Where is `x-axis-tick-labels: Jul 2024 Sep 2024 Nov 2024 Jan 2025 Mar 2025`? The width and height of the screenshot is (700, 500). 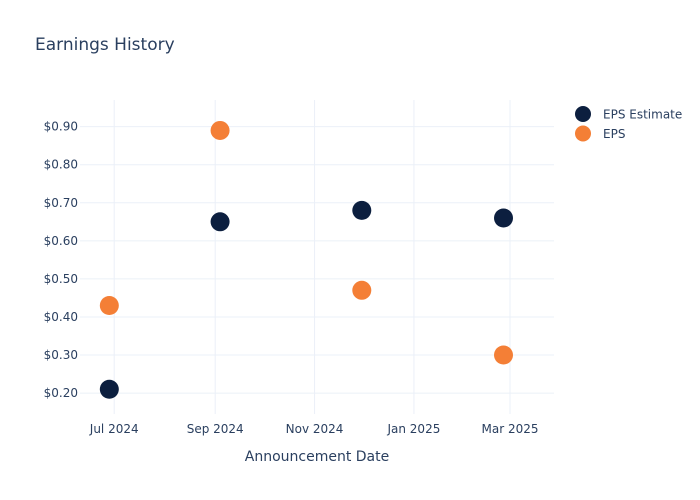
x-axis-tick-labels: Jul 2024 Sep 2024 Nov 2024 Jan 2025 Mar 2025 is located at coordinates (314, 429).